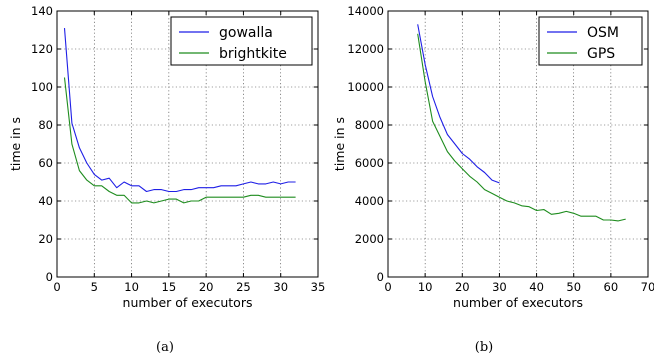  Describe the element at coordinates (611, 287) in the screenshot. I see `x-tick-label: 60` at that location.